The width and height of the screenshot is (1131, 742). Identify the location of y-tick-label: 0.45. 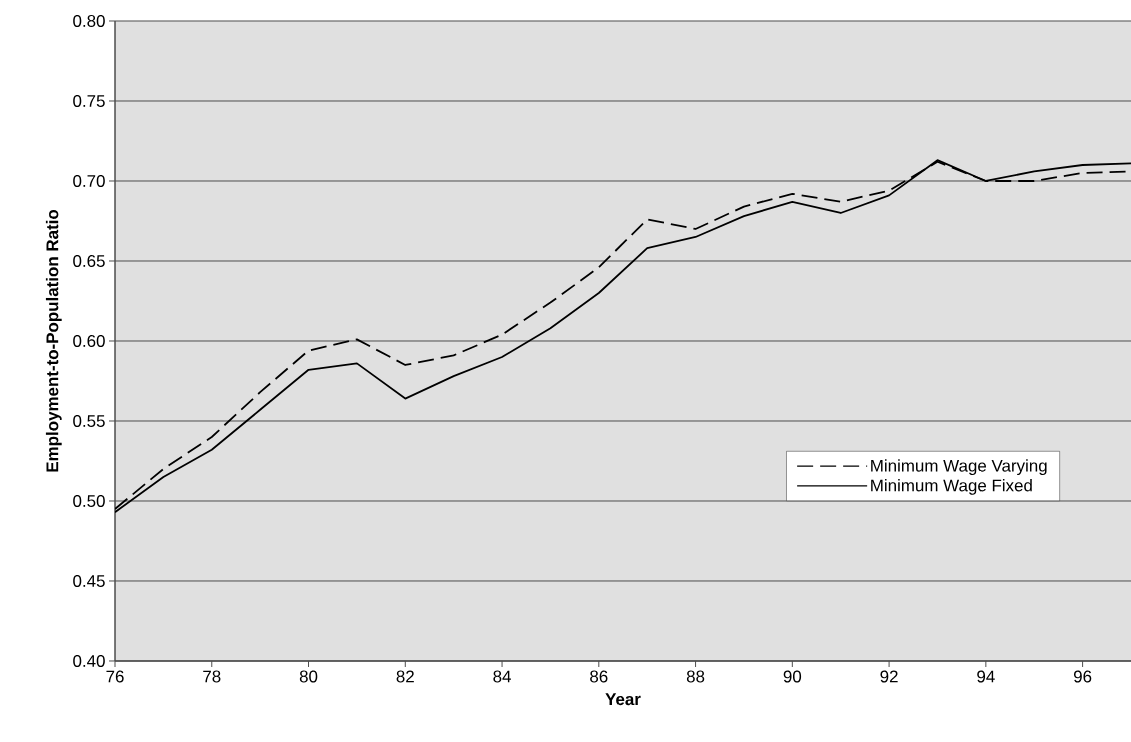
(89, 580).